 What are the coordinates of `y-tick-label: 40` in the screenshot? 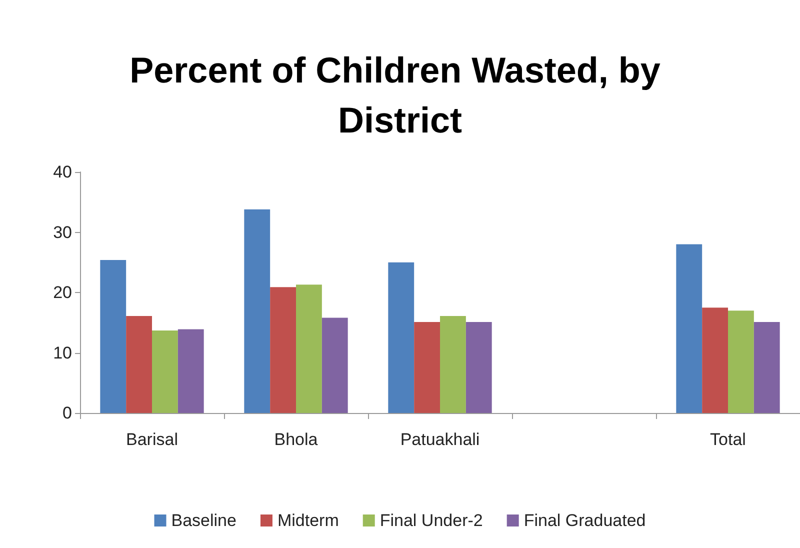 It's located at (62, 172).